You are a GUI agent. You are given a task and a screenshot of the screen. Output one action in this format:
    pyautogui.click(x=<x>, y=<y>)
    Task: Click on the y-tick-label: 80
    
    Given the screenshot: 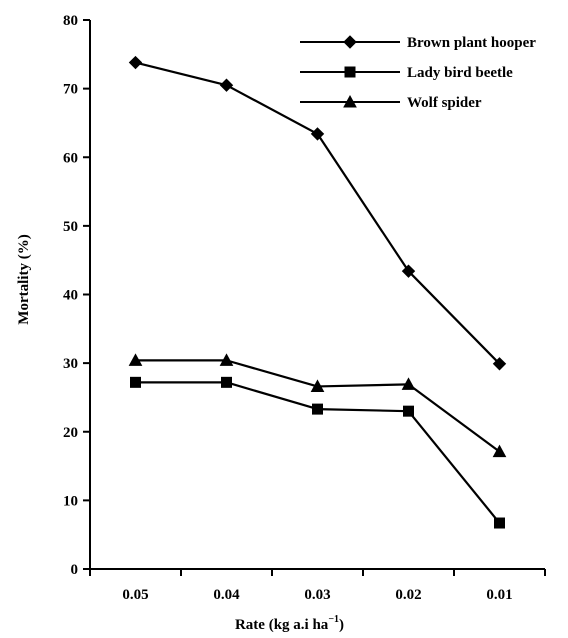 What is the action you would take?
    pyautogui.click(x=70, y=21)
    